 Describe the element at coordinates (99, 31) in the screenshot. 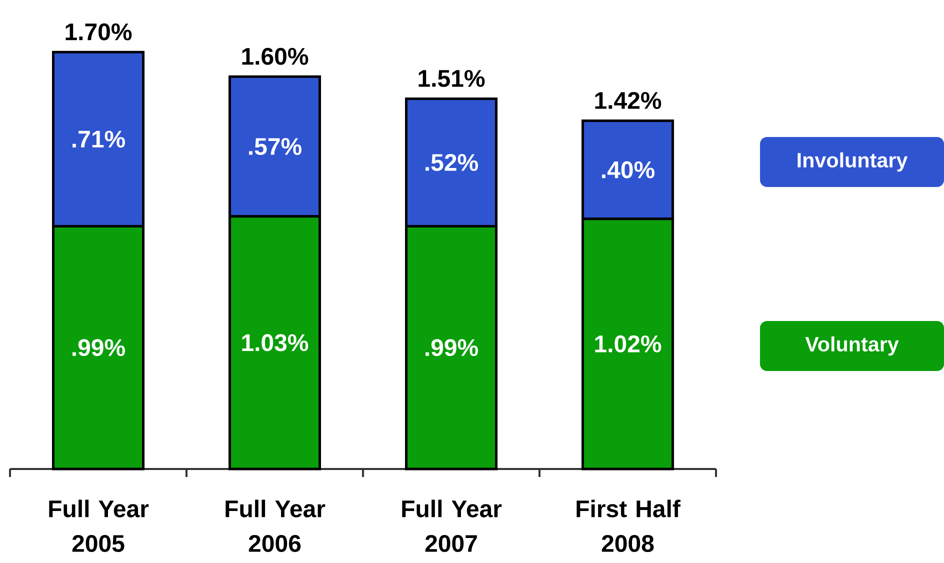

I see `total-label: 1.70%` at that location.